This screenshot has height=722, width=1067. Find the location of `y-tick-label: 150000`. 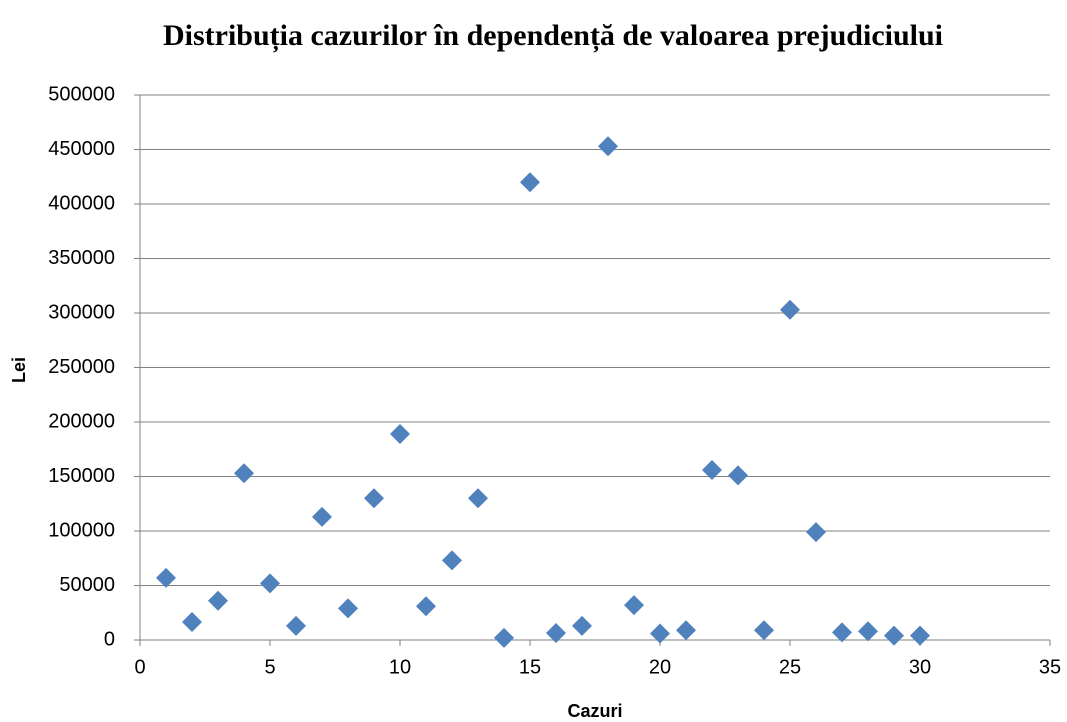

y-tick-label: 150000 is located at coordinates (81, 476).